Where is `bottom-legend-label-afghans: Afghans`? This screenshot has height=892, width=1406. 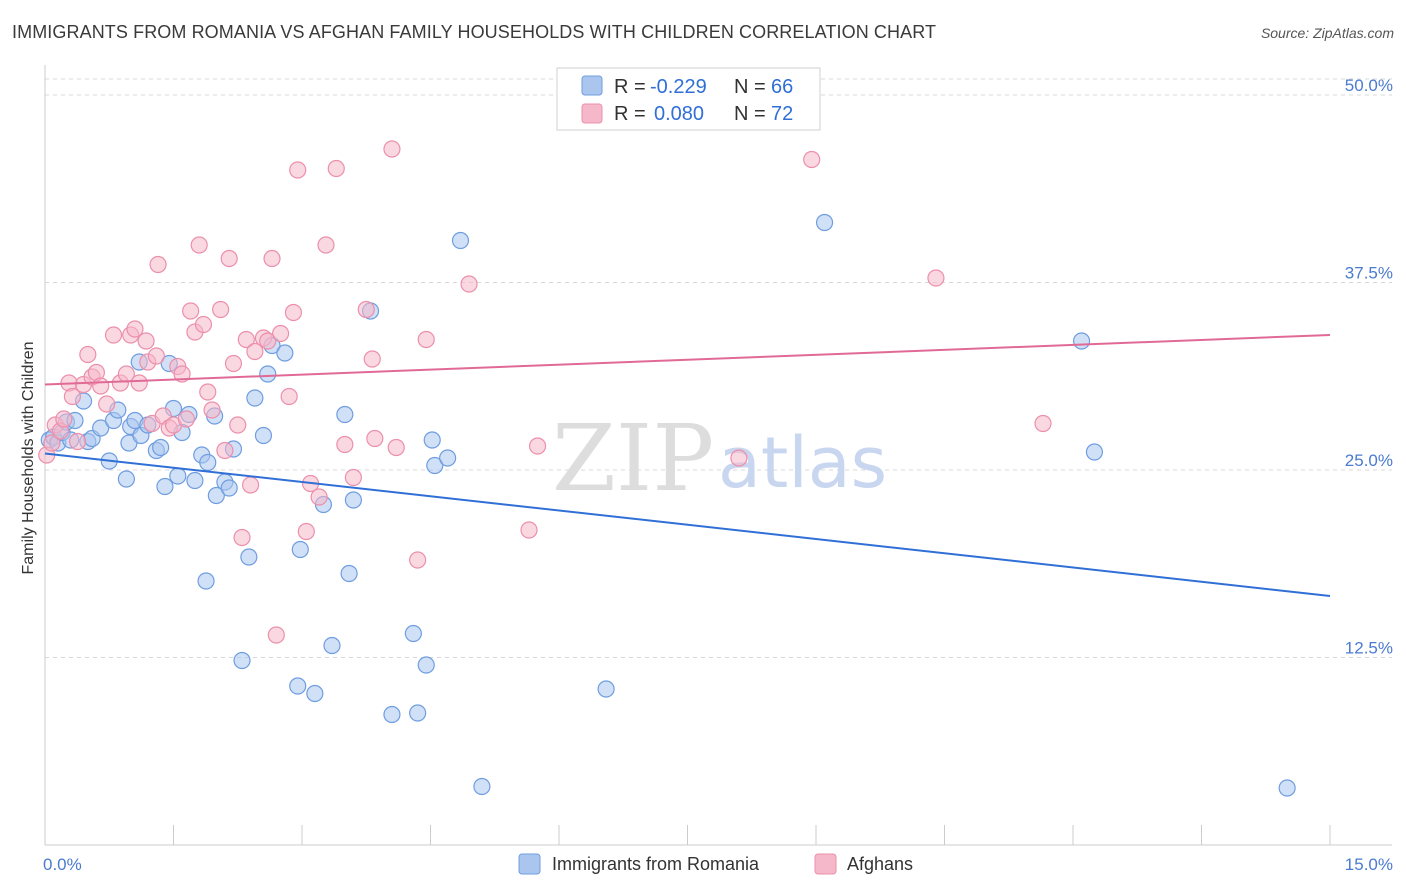
bottom-legend-label-afghans: Afghans is located at coordinates (880, 864).